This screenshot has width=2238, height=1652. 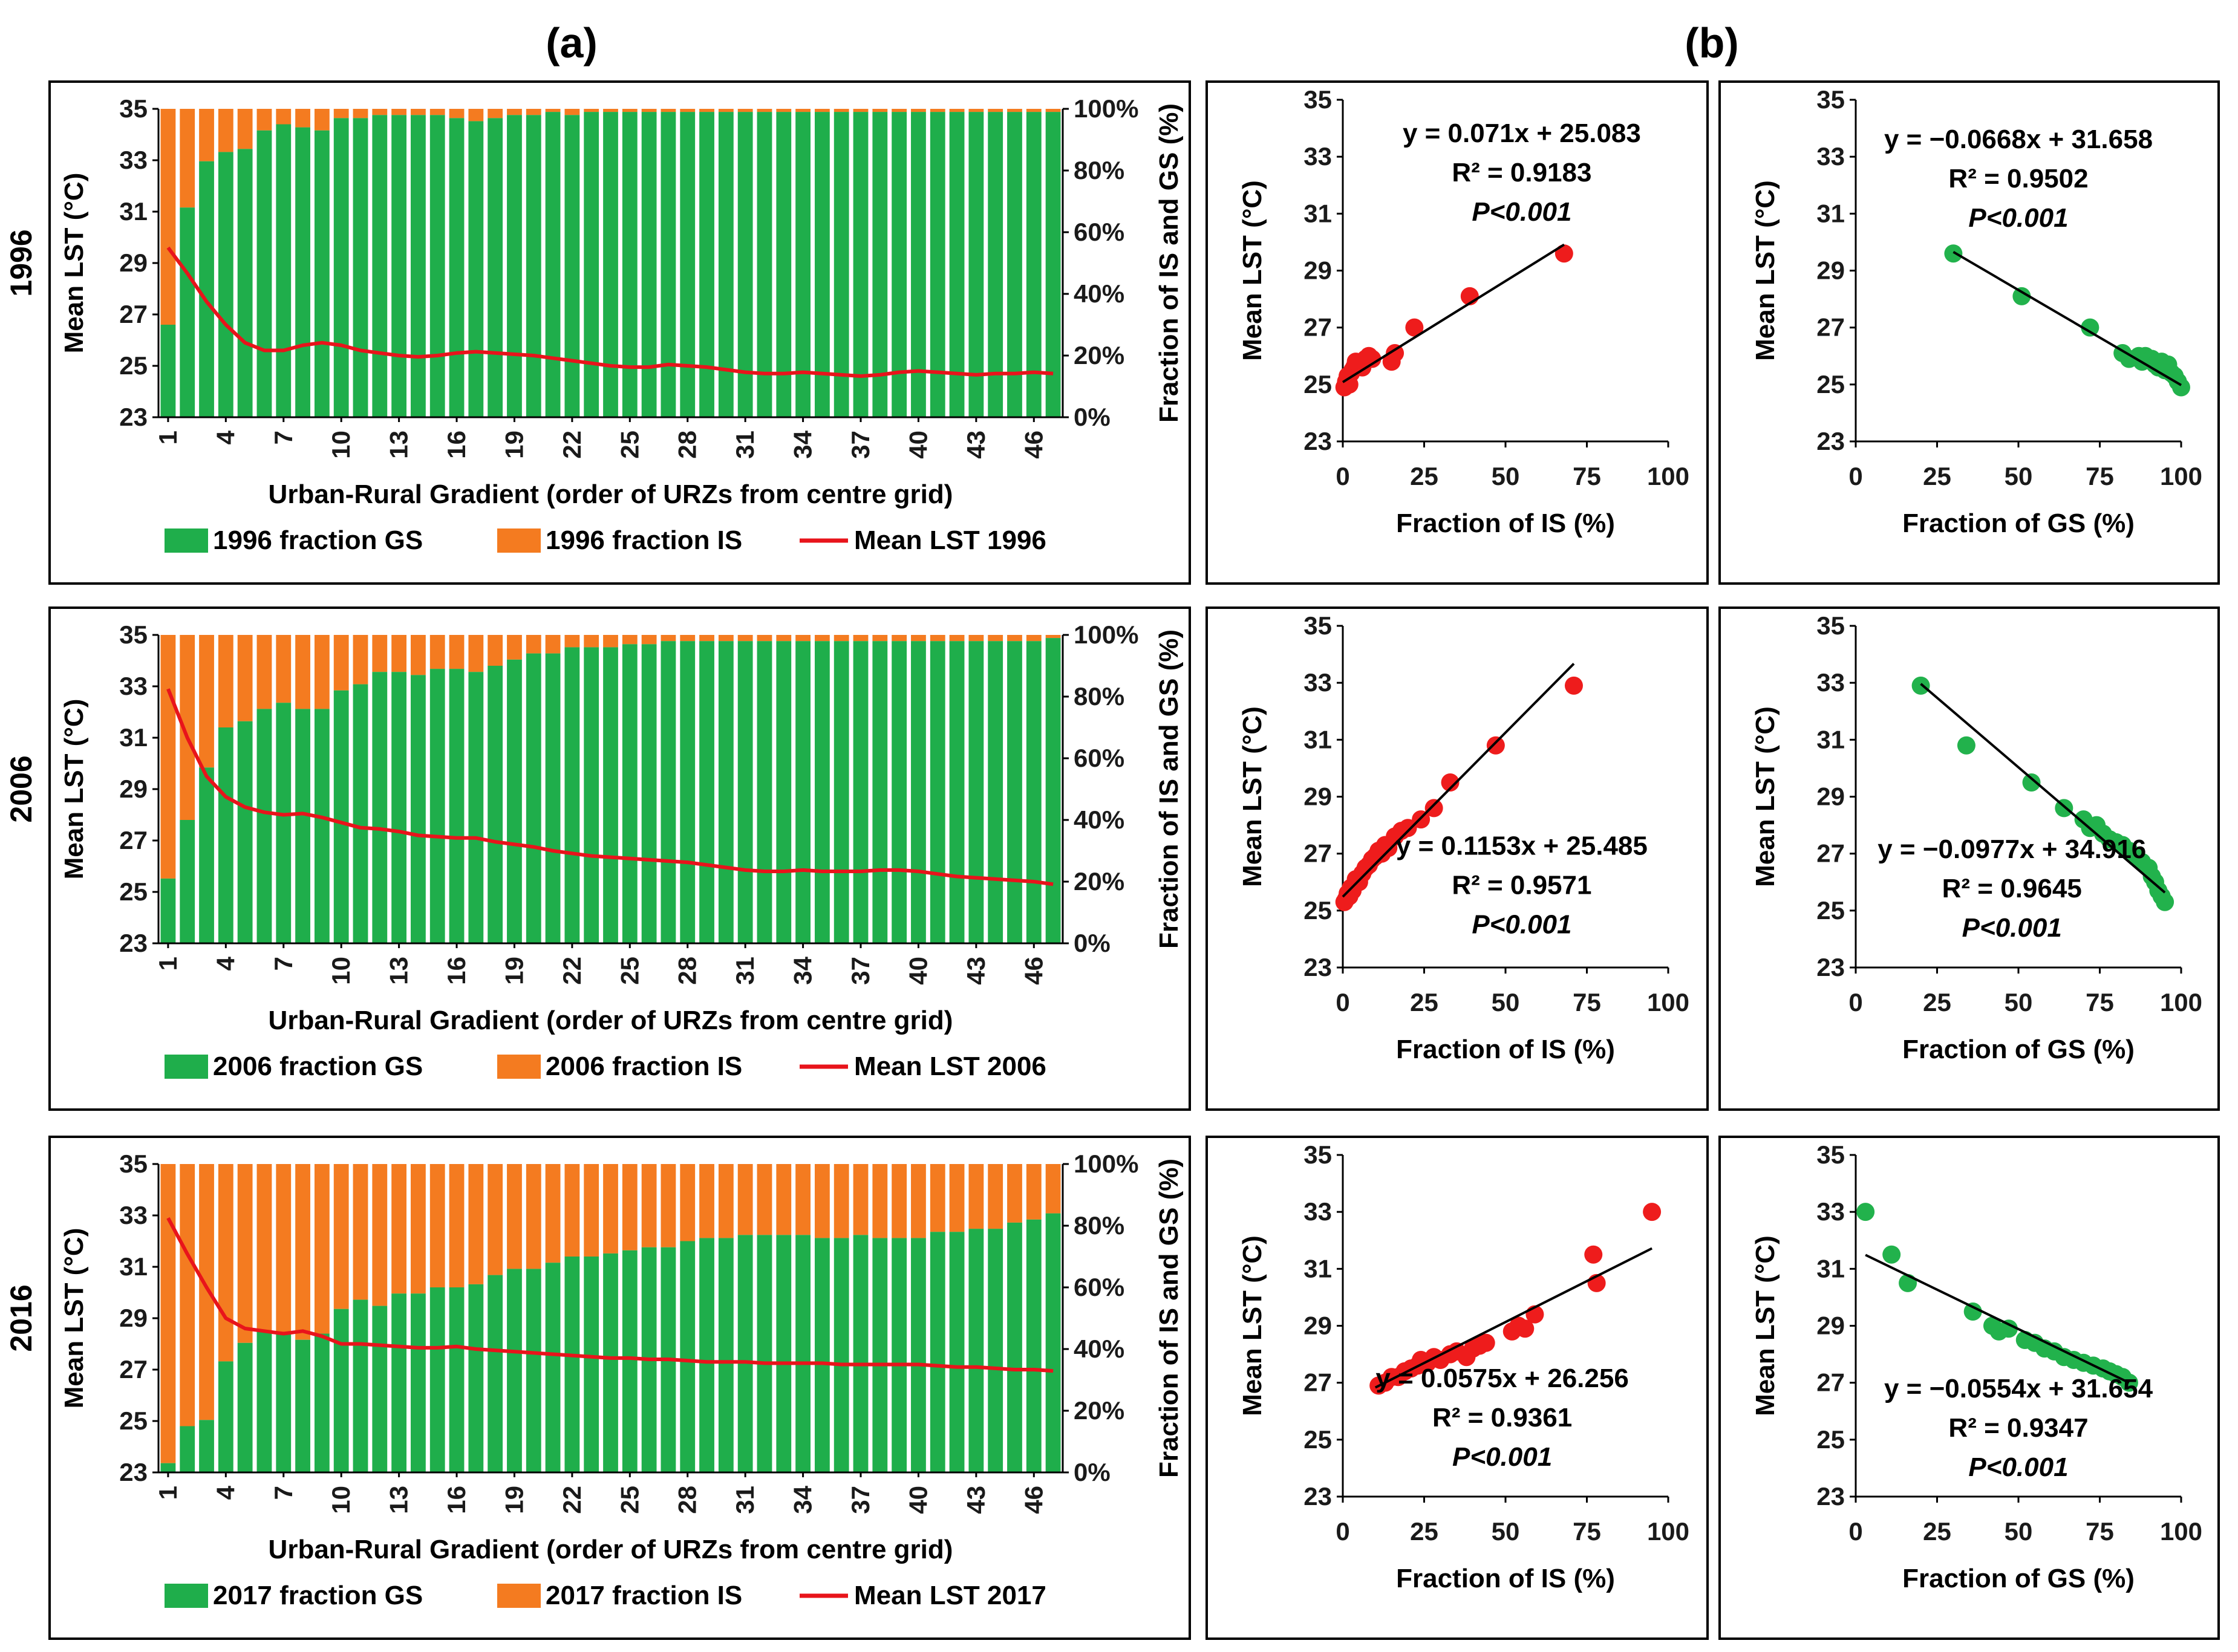 What do you see at coordinates (1099, 819) in the screenshot?
I see `y2-tick-label: 40%` at bounding box center [1099, 819].